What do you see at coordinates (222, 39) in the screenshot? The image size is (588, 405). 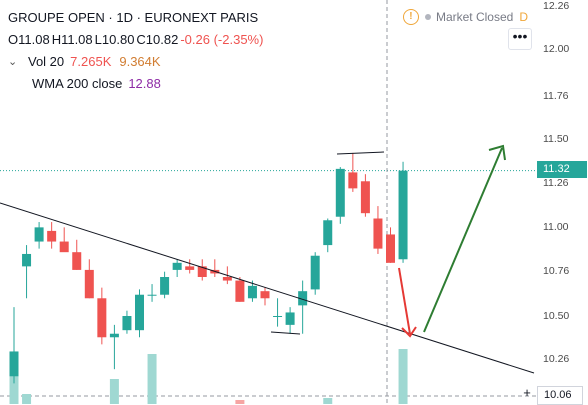 I see `ohlc-change: -0.26 (-2.35%)` at bounding box center [222, 39].